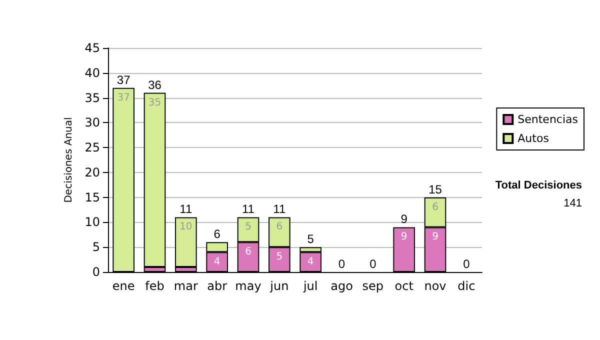 The image size is (600, 340). Describe the element at coordinates (92, 48) in the screenshot. I see `y-tick-label: 45` at that location.